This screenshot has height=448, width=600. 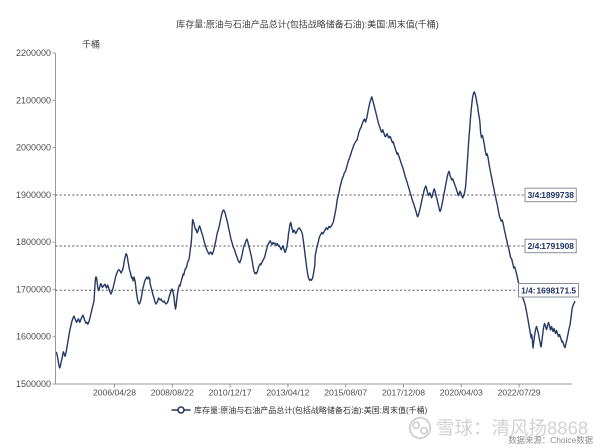 What do you see at coordinates (91, 44) in the screenshot?
I see `svg-text: 千桶` at bounding box center [91, 44].